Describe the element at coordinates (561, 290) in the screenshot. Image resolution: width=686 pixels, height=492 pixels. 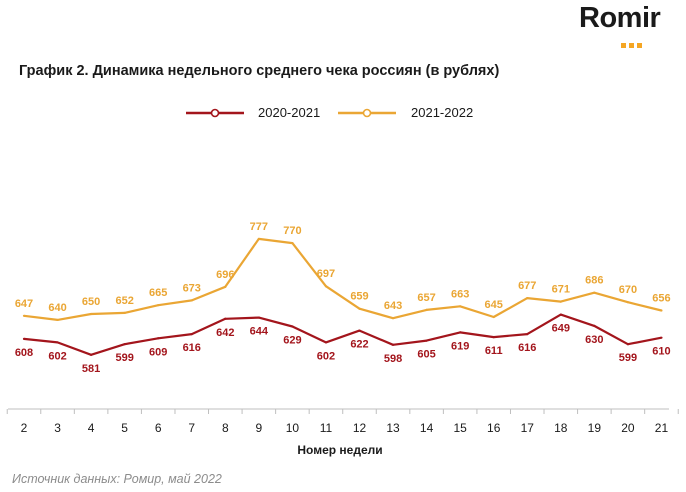
I see `data-label: 671` at that location.